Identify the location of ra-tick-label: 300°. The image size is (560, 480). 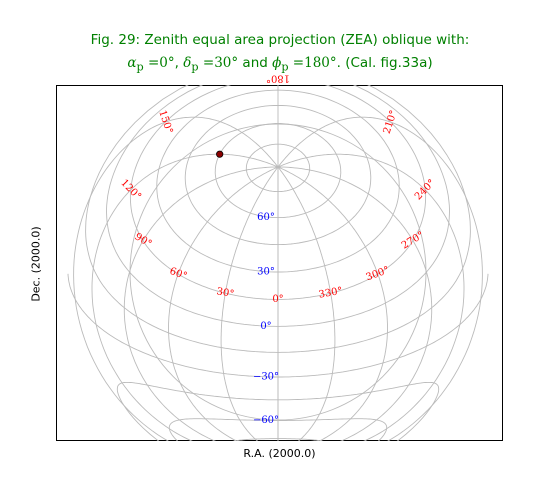
(378, 274).